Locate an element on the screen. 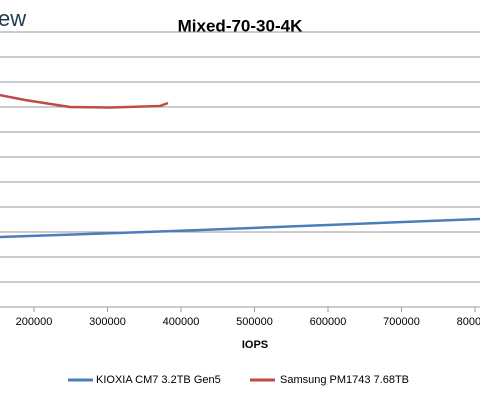 This screenshot has height=401, width=480. chart-title: Mixed-70-30-4K is located at coordinates (240, 25).